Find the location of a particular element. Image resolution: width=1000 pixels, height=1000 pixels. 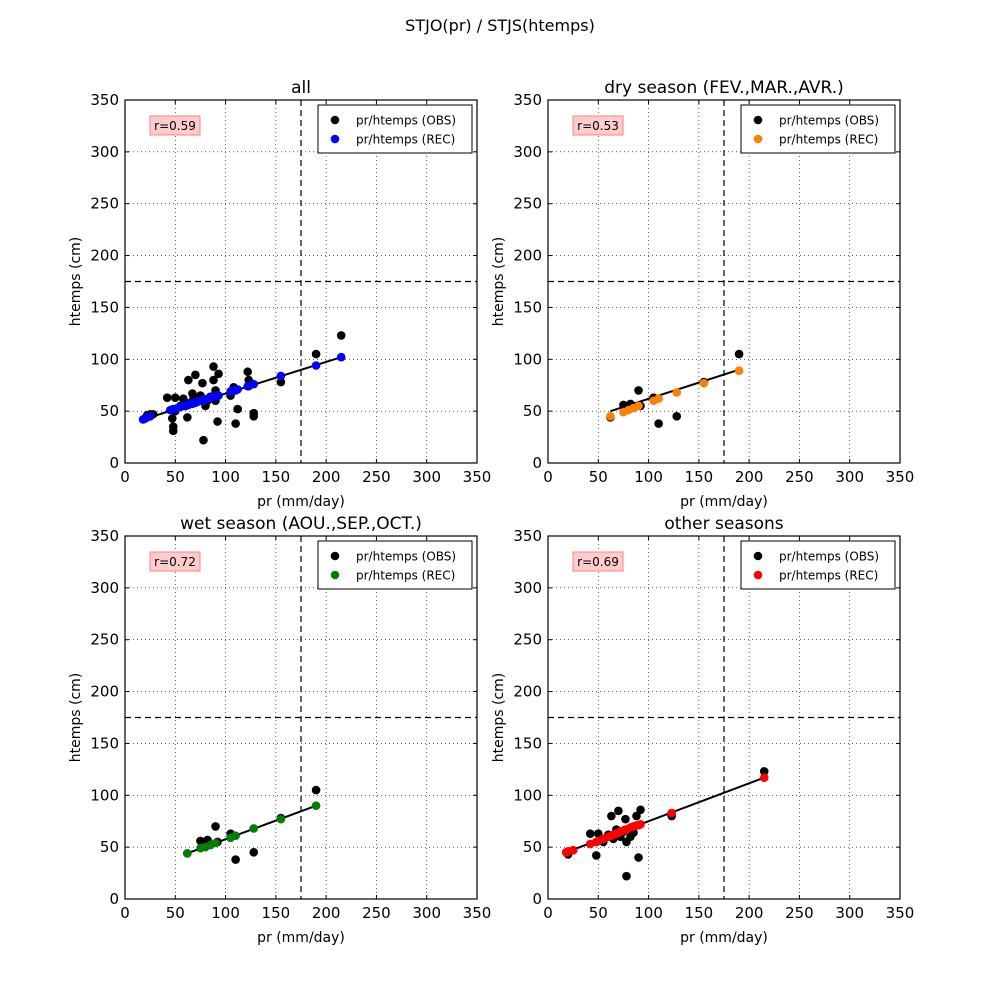

subplot-title: other seasons is located at coordinates (723, 524).